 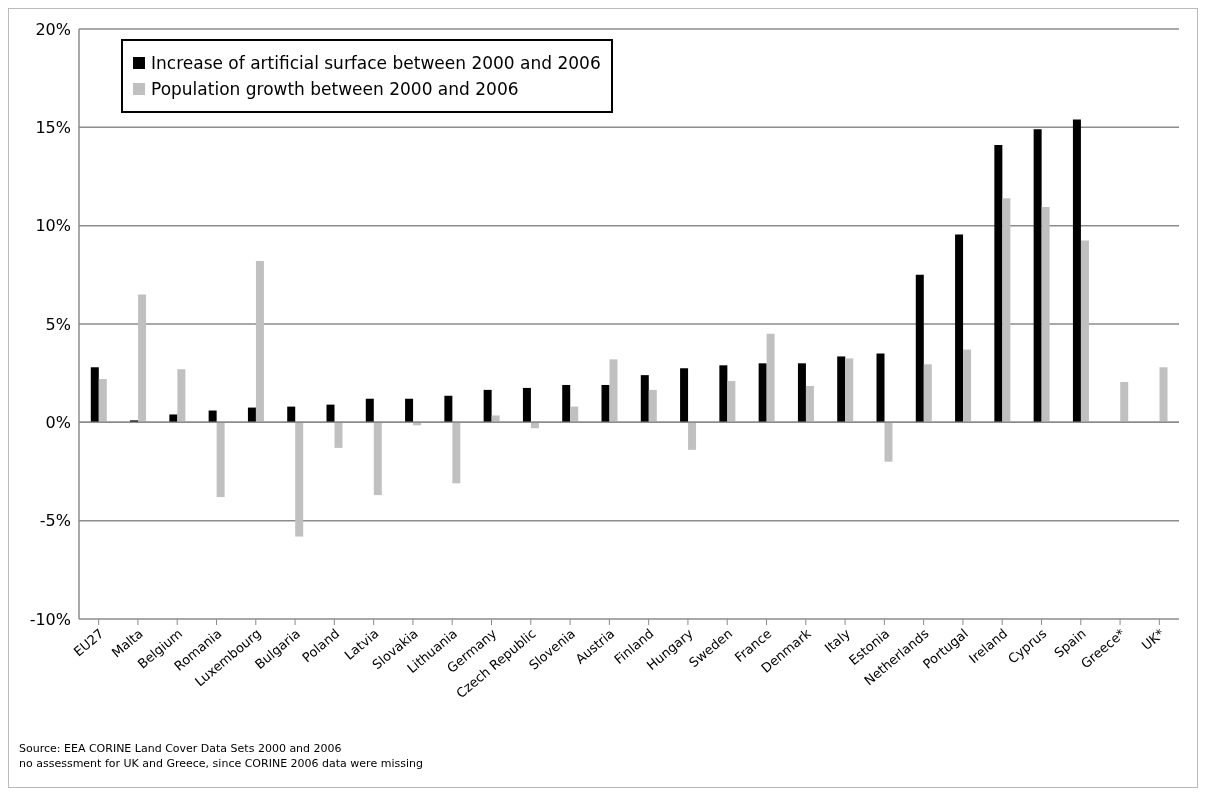 I want to click on text: no assessment for UK and Greece, since CORINE 2006 data were missing, so click(x=221, y=763).